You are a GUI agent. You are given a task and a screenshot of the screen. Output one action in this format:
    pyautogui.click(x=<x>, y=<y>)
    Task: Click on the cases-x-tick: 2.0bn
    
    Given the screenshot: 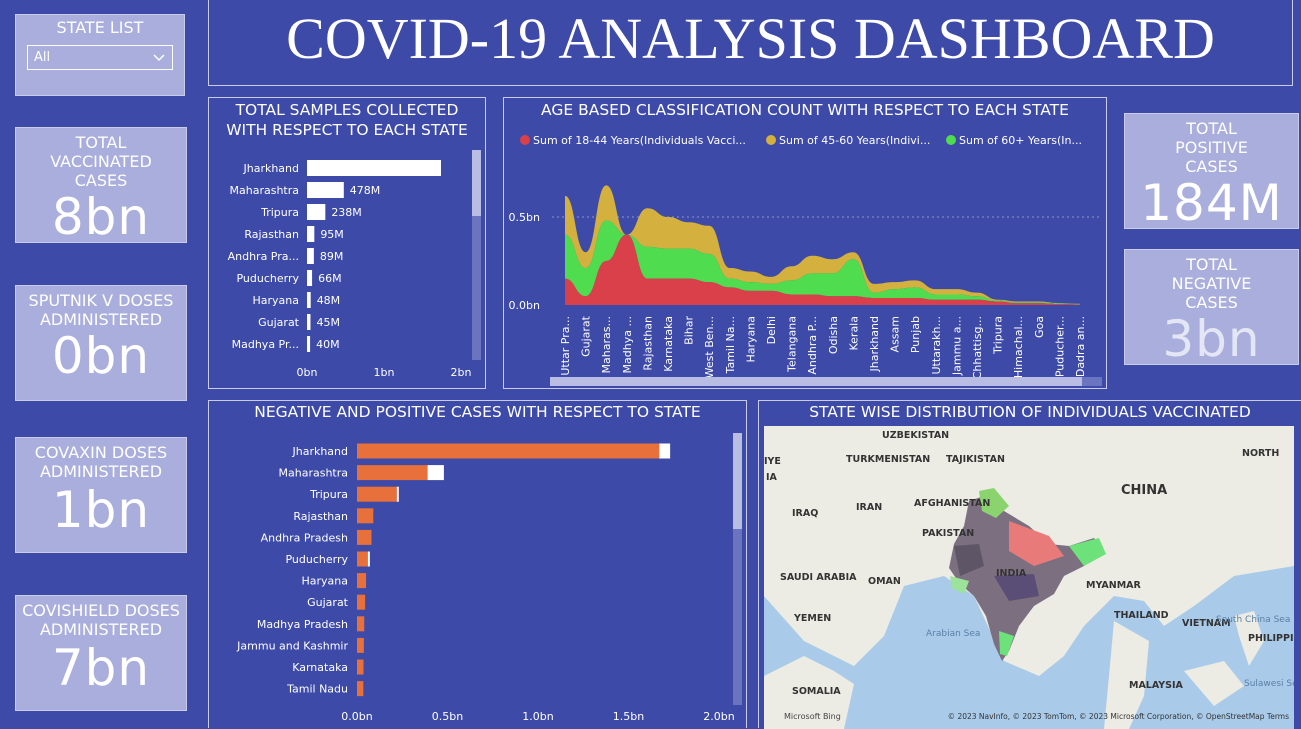 What is the action you would take?
    pyautogui.click(x=718, y=716)
    